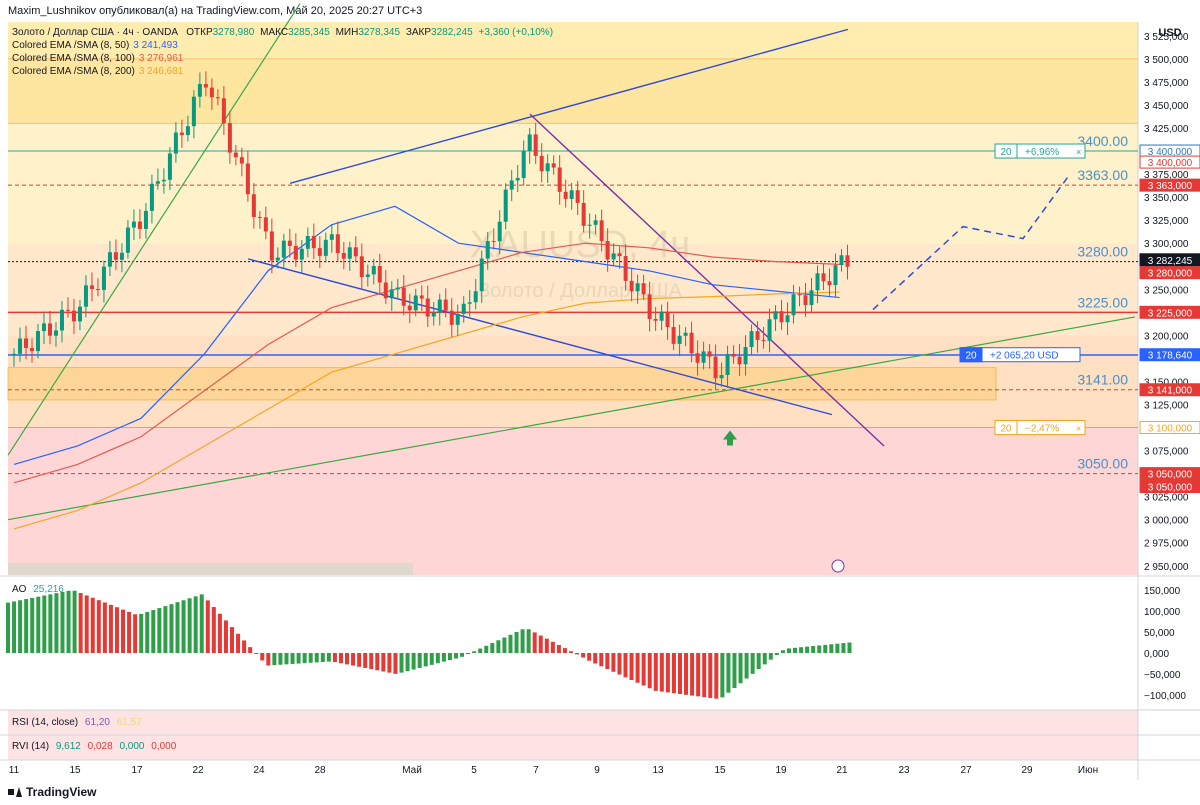  Describe the element at coordinates (155, 45) in the screenshot. I see `indicator-value: 3 241,493` at that location.